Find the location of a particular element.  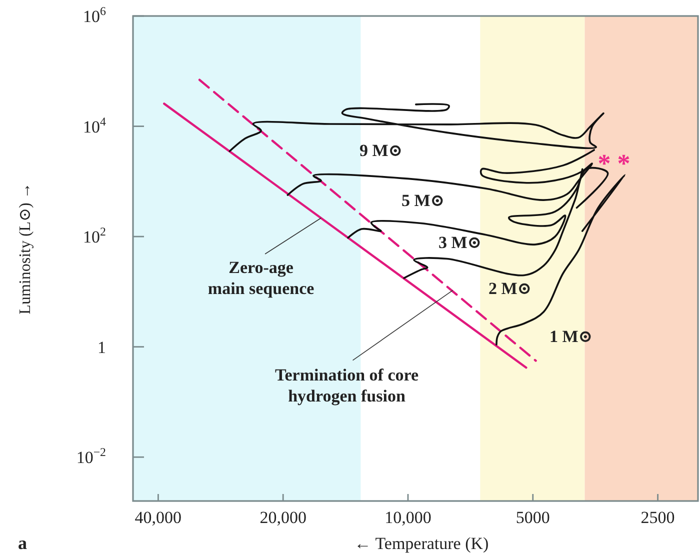

series-label: 5 M⊙ is located at coordinates (423, 200).